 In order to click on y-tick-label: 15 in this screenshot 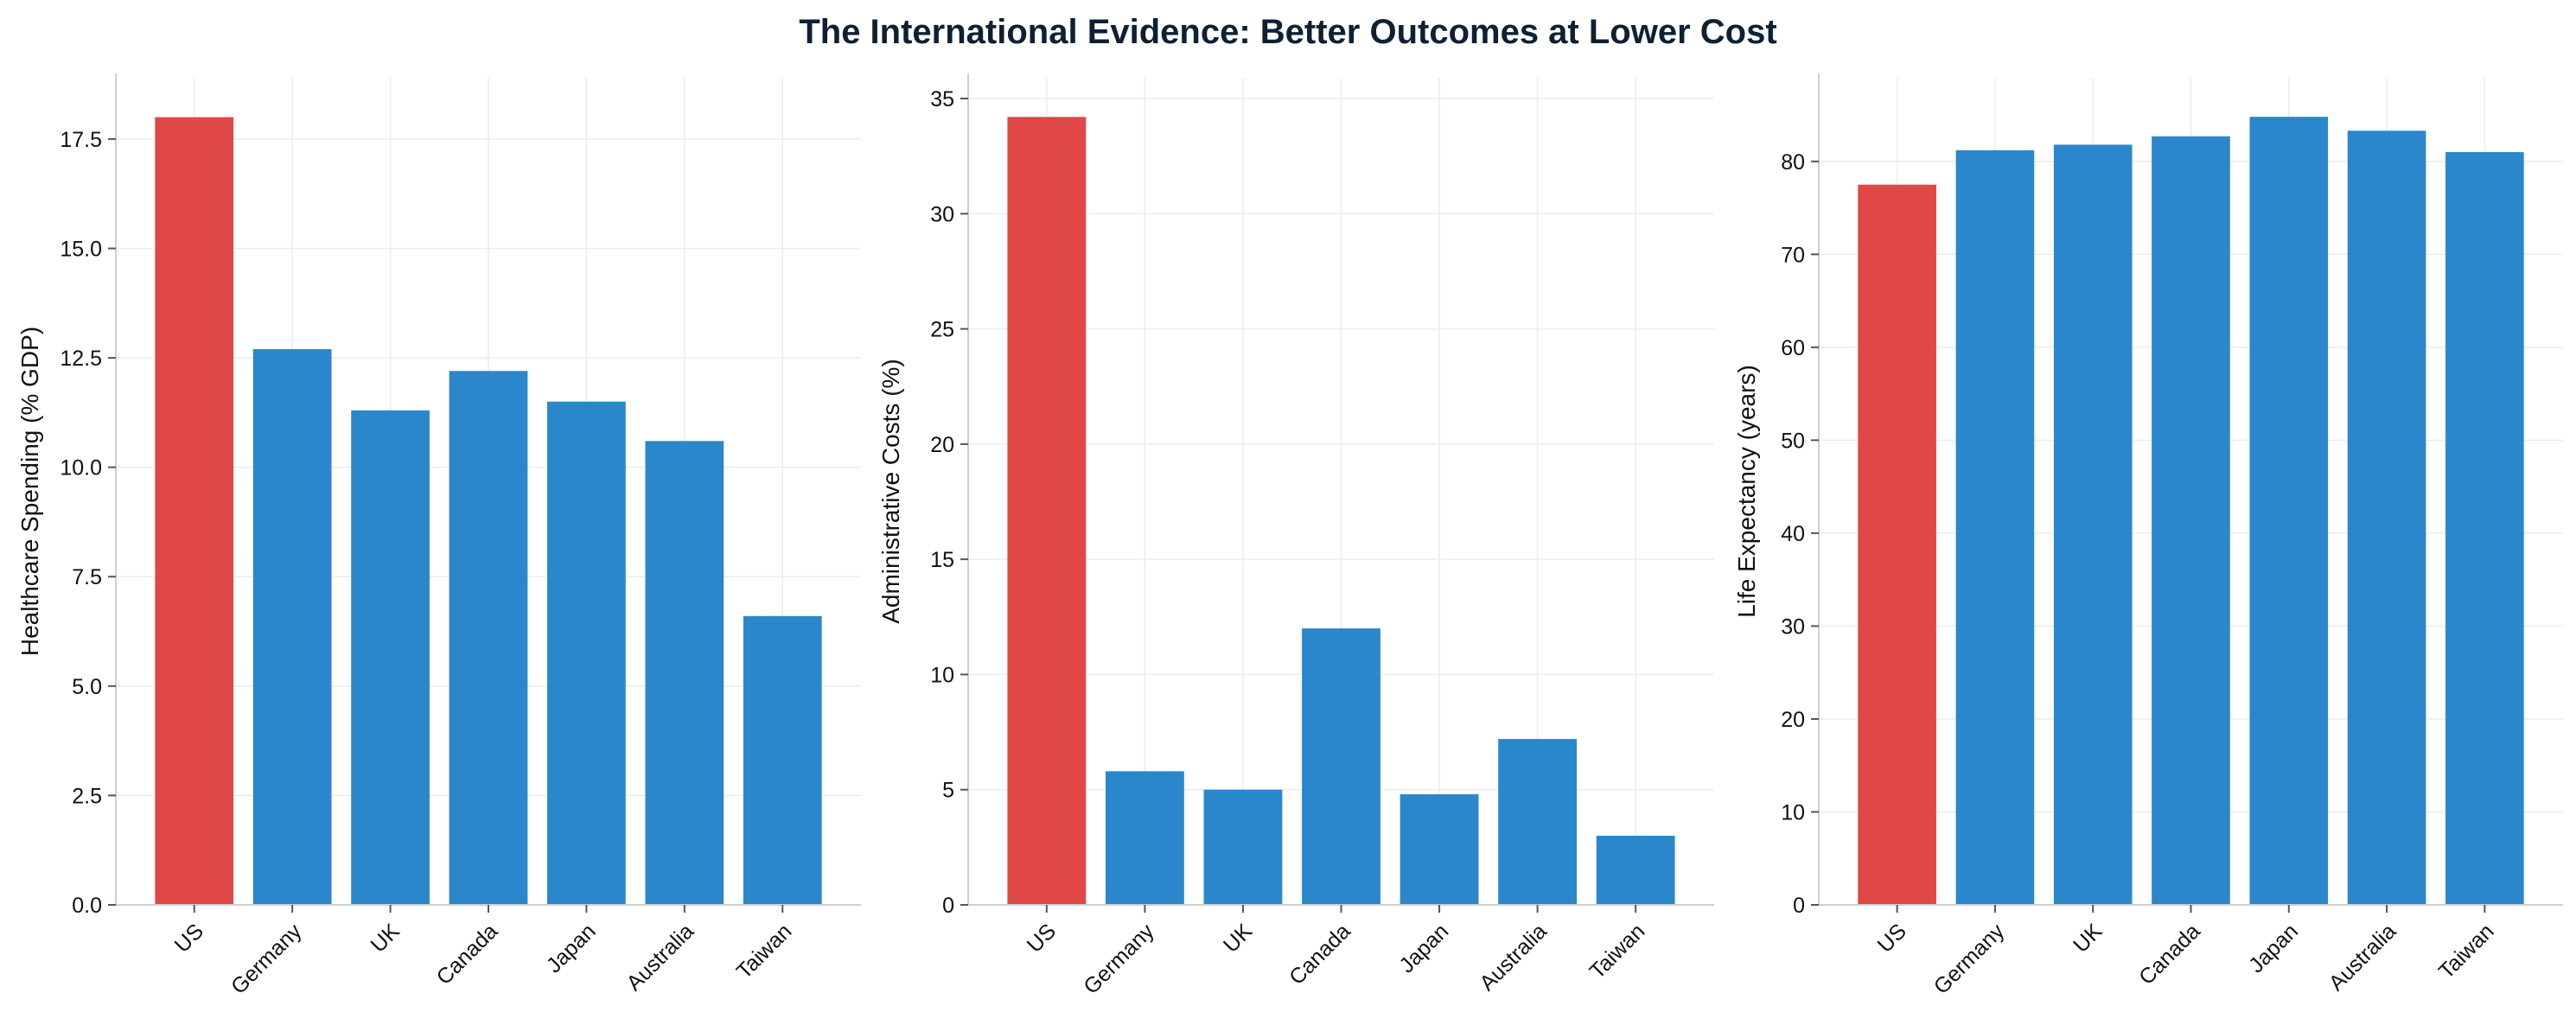, I will do `click(942, 560)`.